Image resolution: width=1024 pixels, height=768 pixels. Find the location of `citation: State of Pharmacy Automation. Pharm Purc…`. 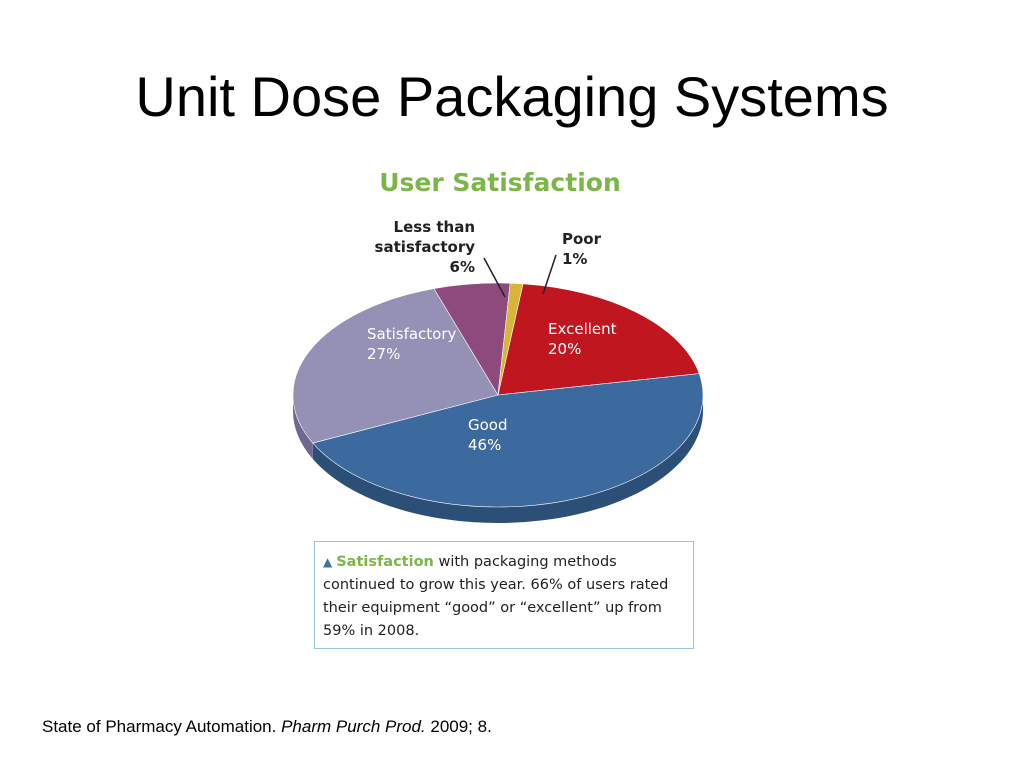

citation: State of Pharmacy Automation. Pharm Purc… is located at coordinates (267, 727).